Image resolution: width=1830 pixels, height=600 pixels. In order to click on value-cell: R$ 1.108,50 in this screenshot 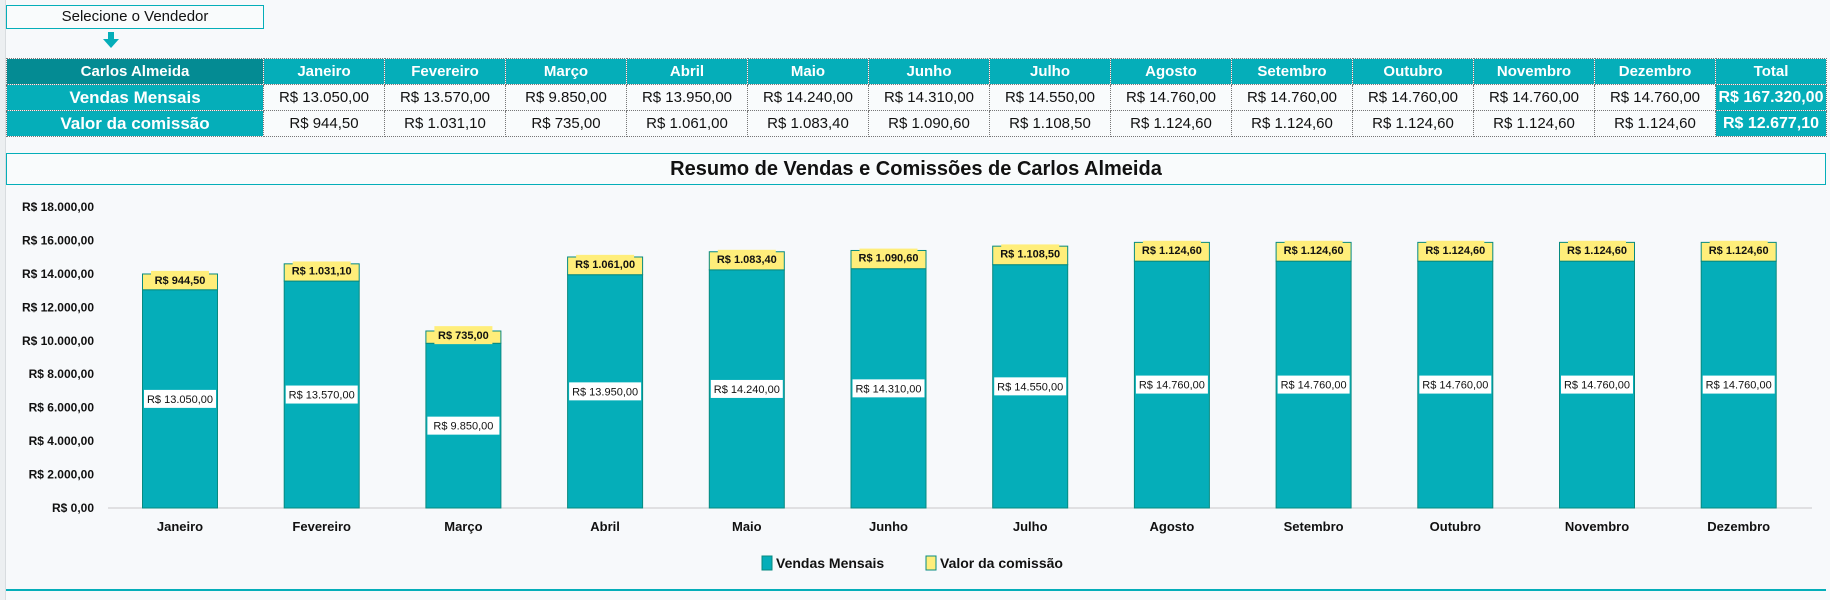, I will do `click(1050, 123)`.